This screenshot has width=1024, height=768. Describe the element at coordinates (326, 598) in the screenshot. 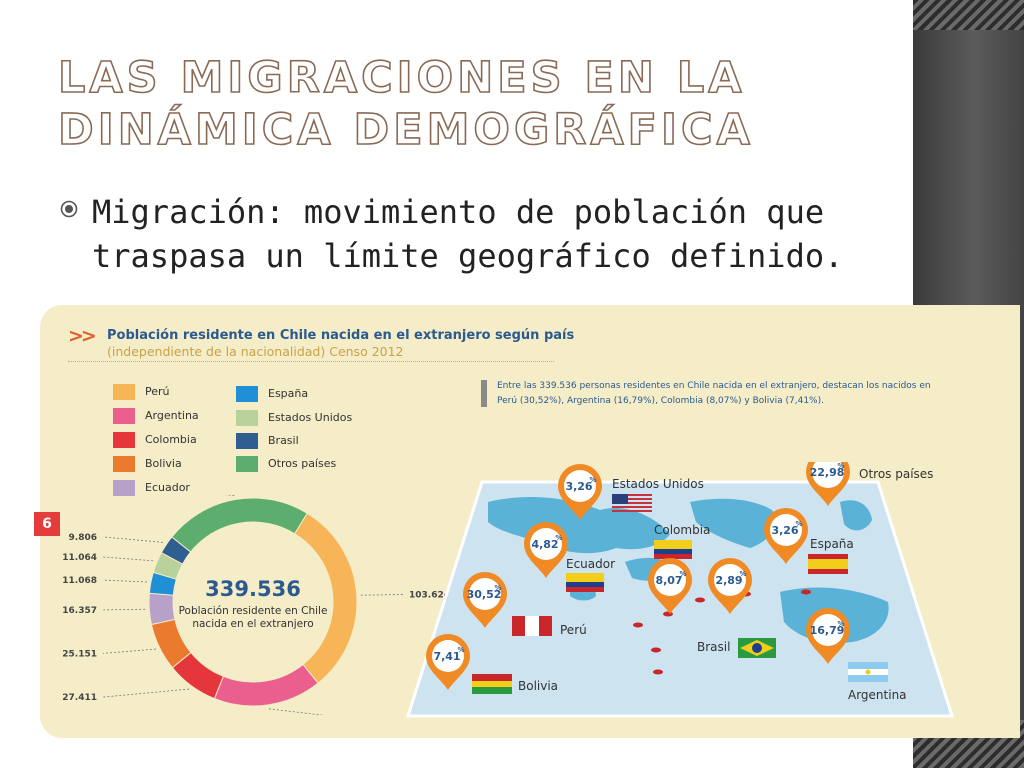

I see `donut-slice-peru` at that location.